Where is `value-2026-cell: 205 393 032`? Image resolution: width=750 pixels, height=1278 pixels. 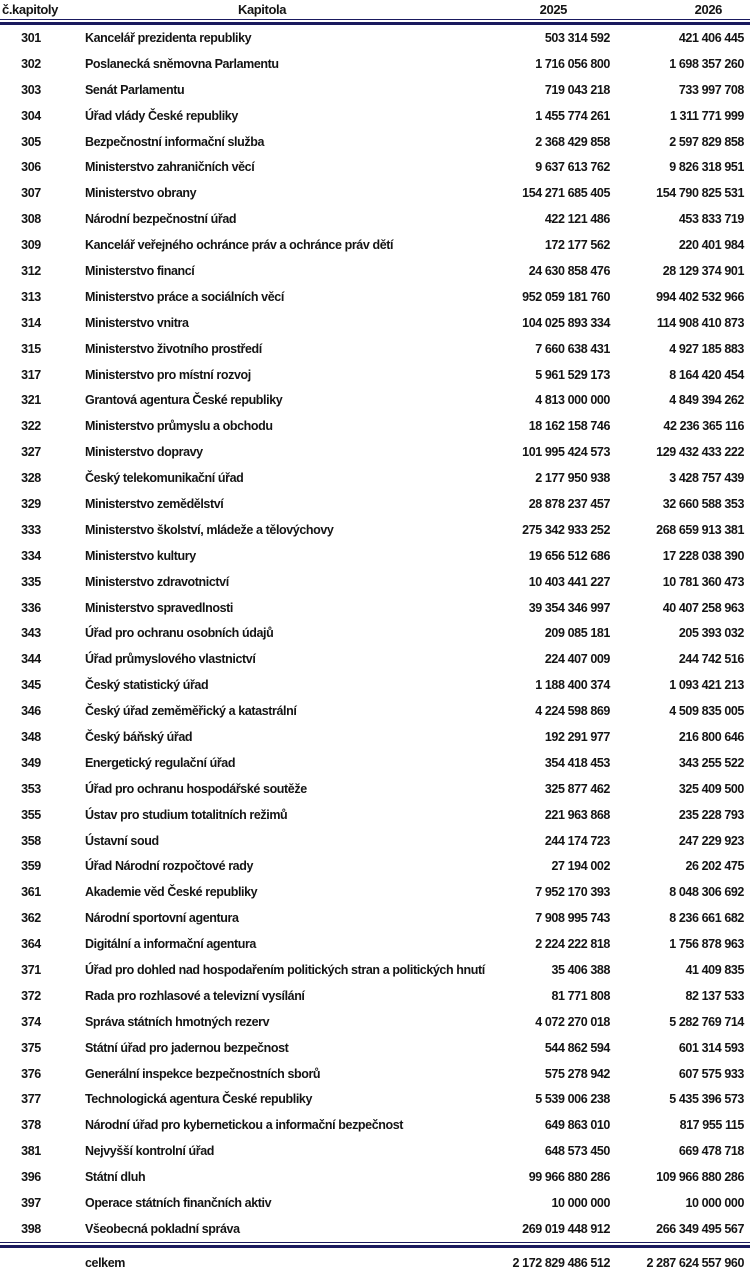 value-2026-cell: 205 393 032 is located at coordinates (711, 633).